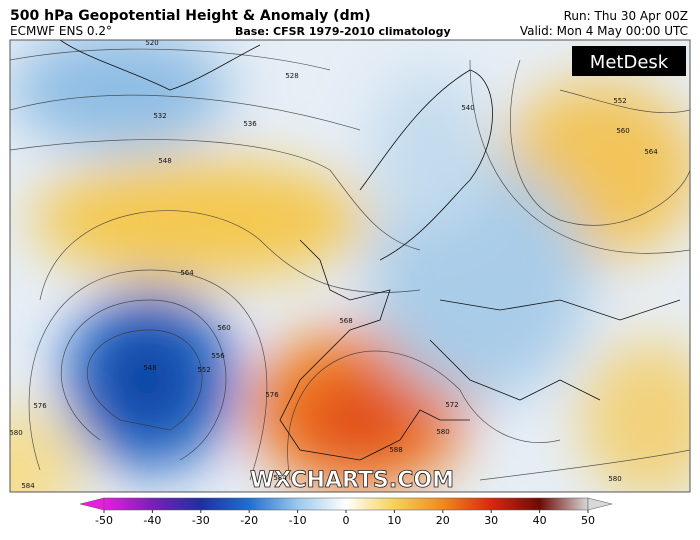 Image resolution: width=700 pixels, height=540 pixels. What do you see at coordinates (345, 321) in the screenshot?
I see `contour-label: 568` at bounding box center [345, 321].